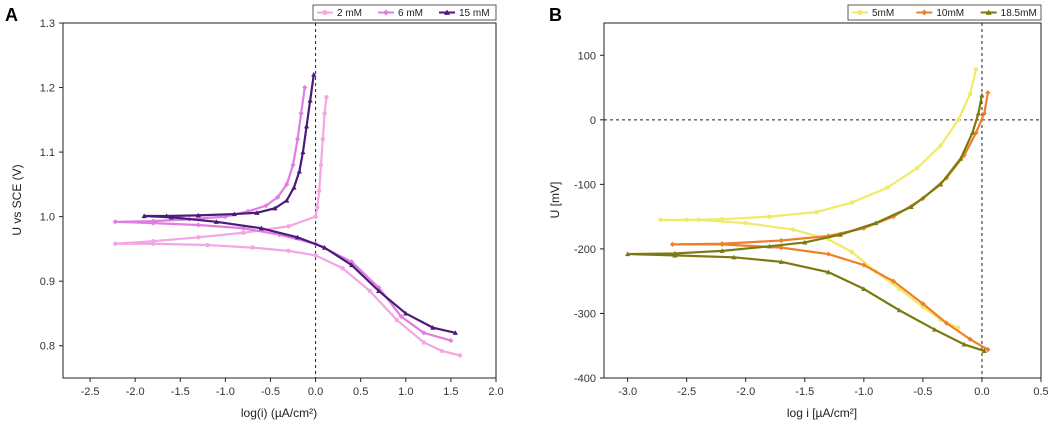  I want to click on panel-b-x-tick-label: -1.0, so click(863, 392).